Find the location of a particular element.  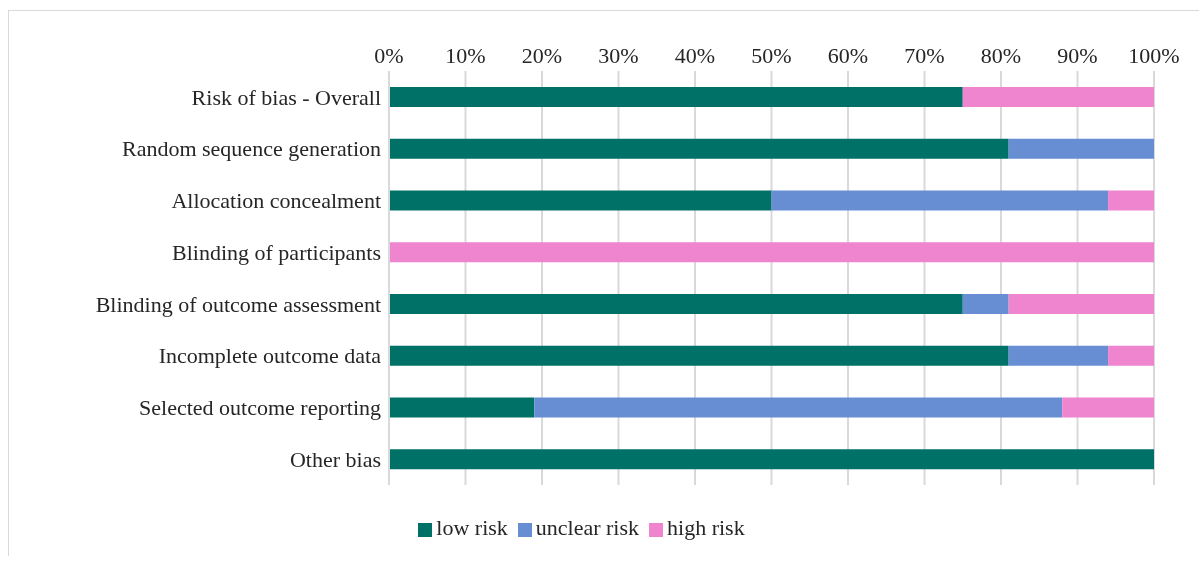

y-tick-label: Risk of bias - Overall is located at coordinates (286, 97).